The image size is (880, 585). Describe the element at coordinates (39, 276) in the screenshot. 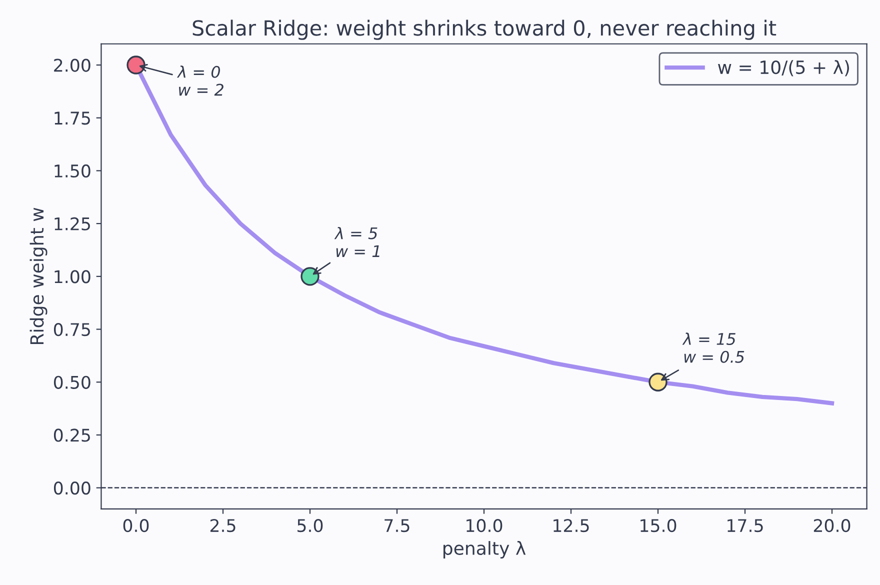

I see `y-axis-title: Ridge weight w` at that location.